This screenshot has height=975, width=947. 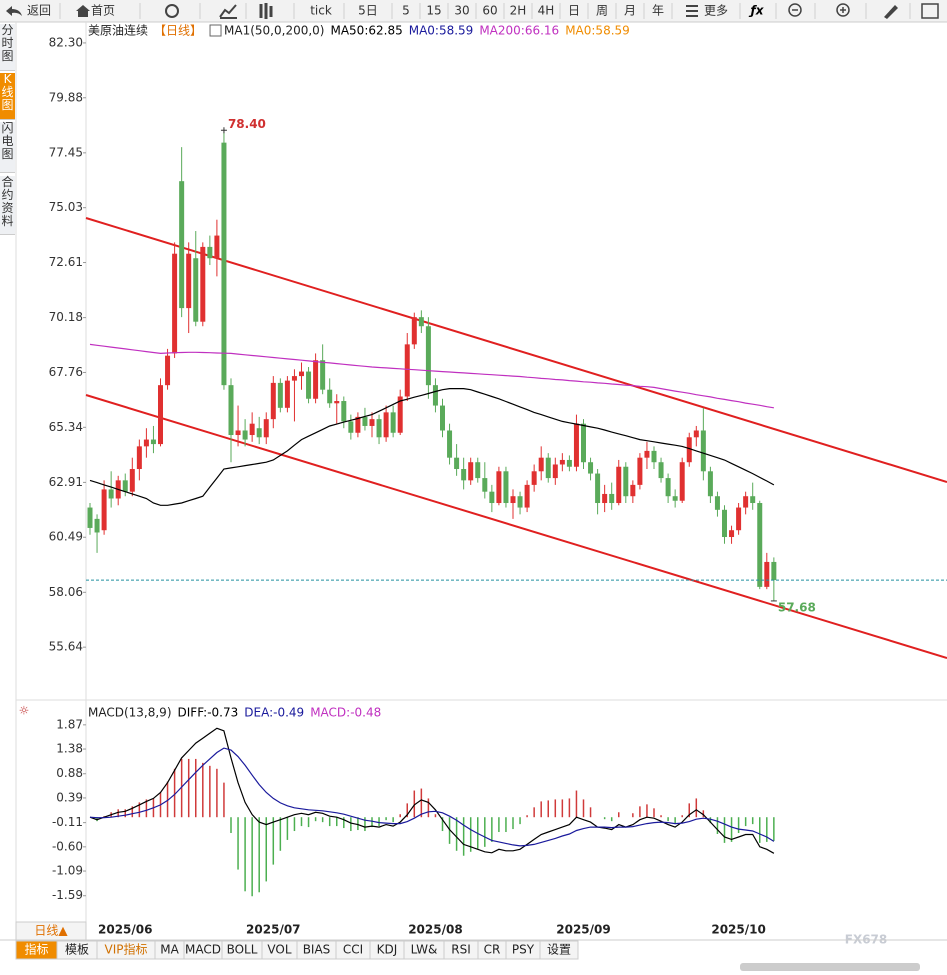 I want to click on scrollbar, so click(x=830, y=967).